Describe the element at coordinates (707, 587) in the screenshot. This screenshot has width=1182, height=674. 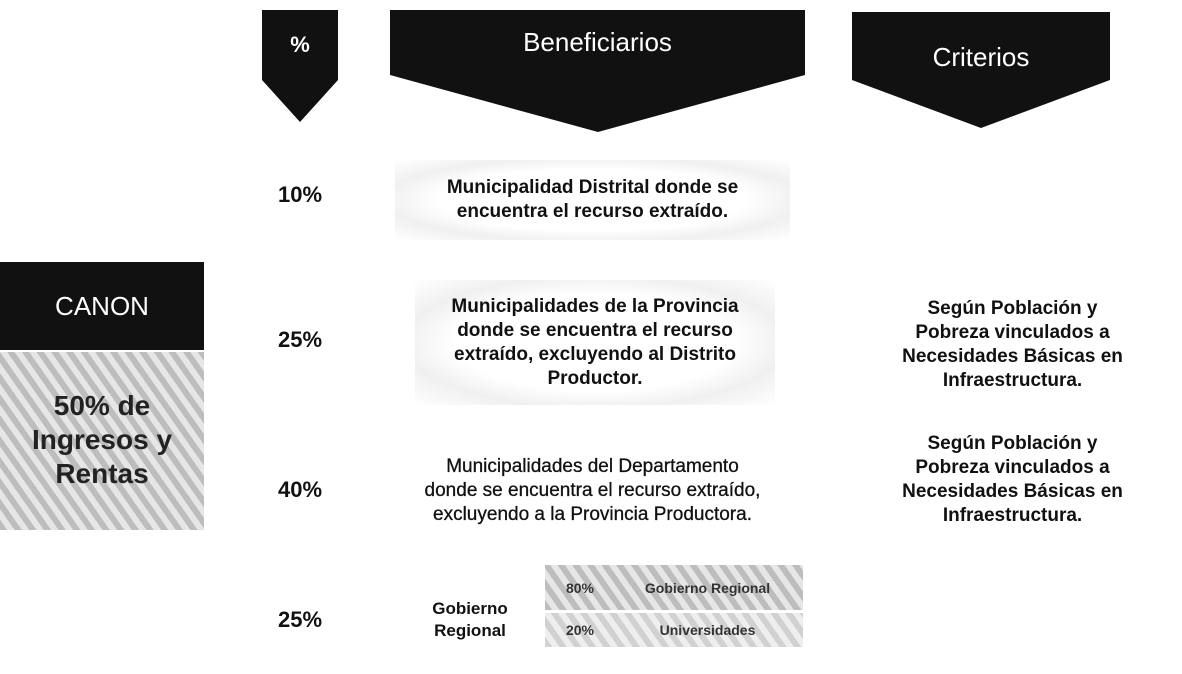
I see `split-label: Gobierno Regional` at that location.